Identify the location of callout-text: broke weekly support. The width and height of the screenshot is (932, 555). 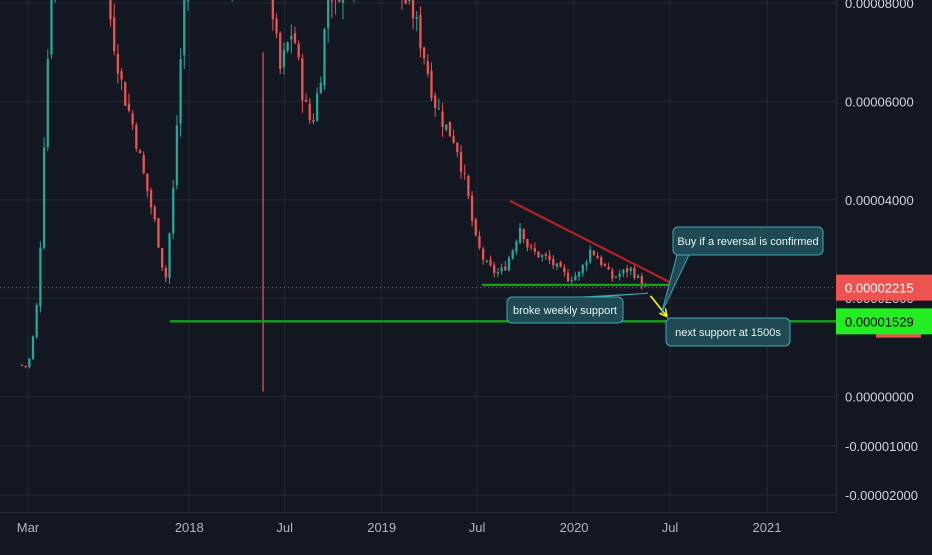
(565, 311).